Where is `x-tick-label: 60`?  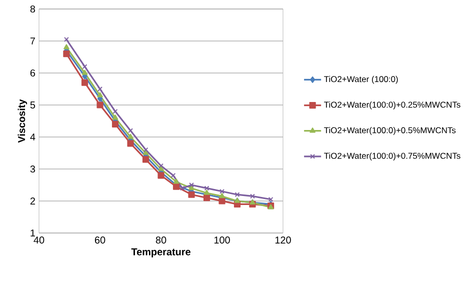 x-tick-label: 60 is located at coordinates (100, 240).